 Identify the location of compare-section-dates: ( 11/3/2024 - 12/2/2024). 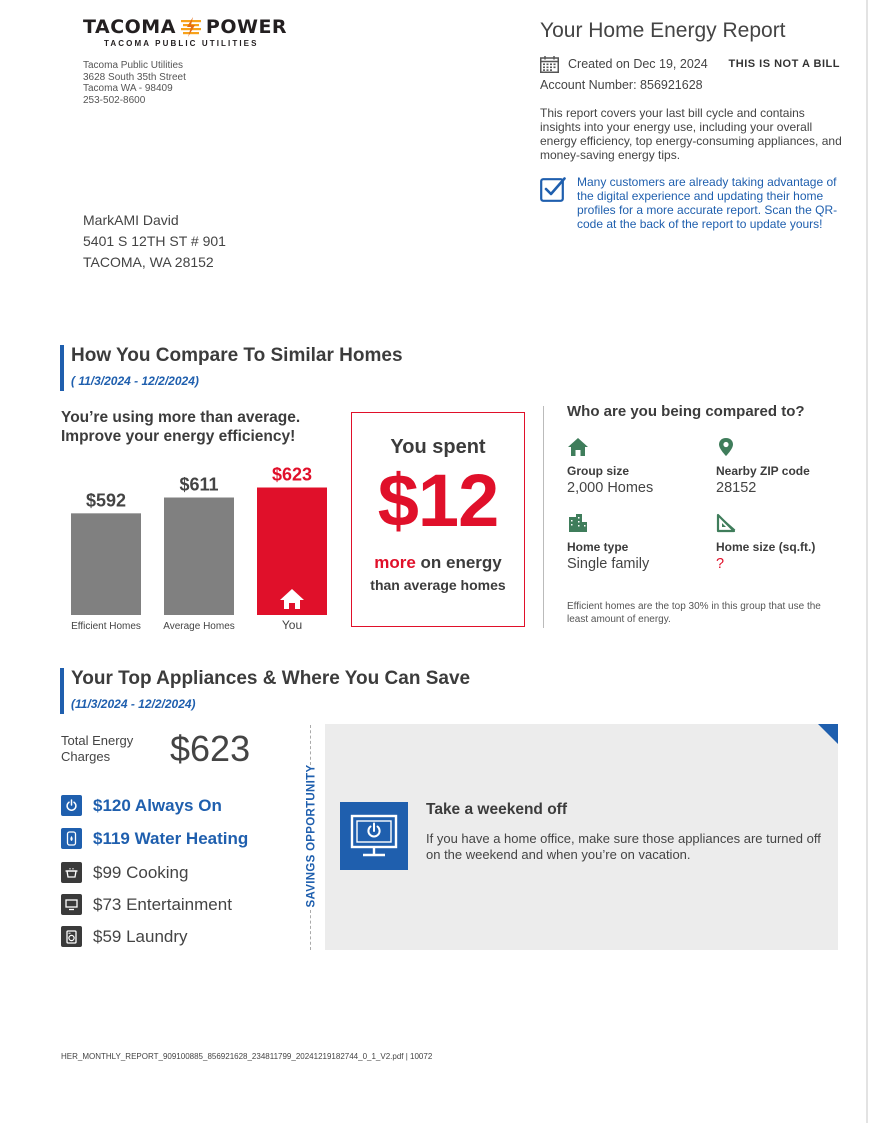
(135, 381).